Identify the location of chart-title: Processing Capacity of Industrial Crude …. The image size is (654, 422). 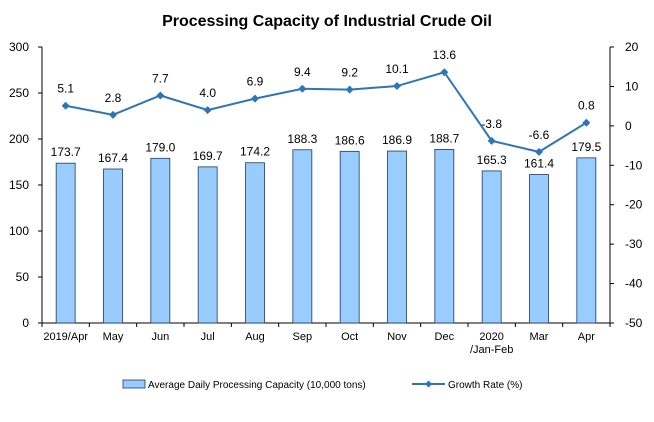
(327, 21).